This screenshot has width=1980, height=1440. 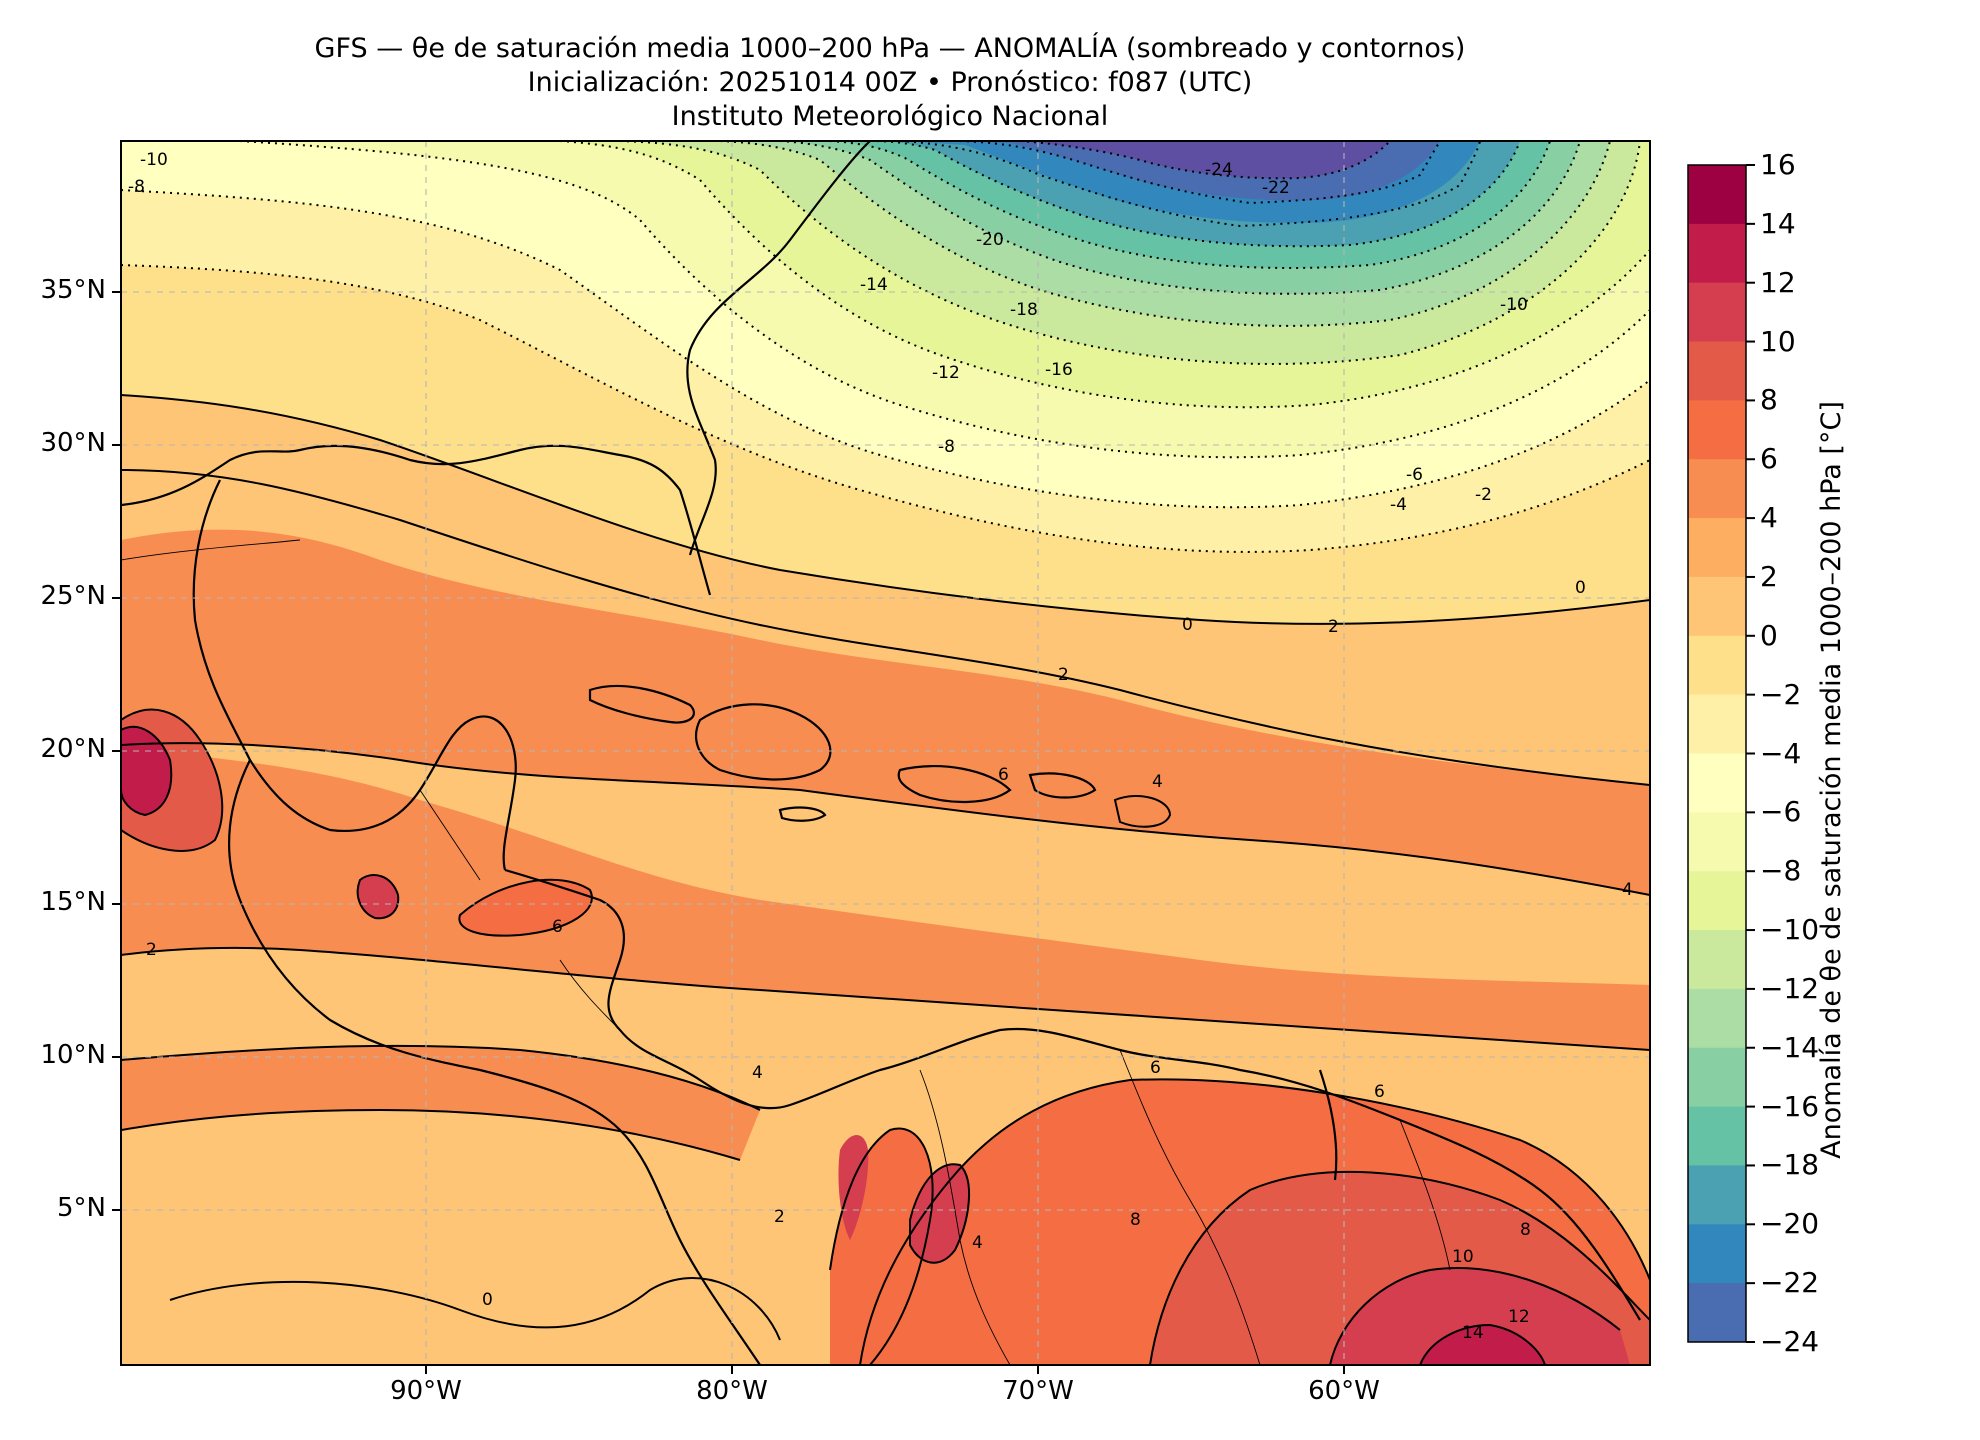 I want to click on colorbar, so click(x=1717, y=754).